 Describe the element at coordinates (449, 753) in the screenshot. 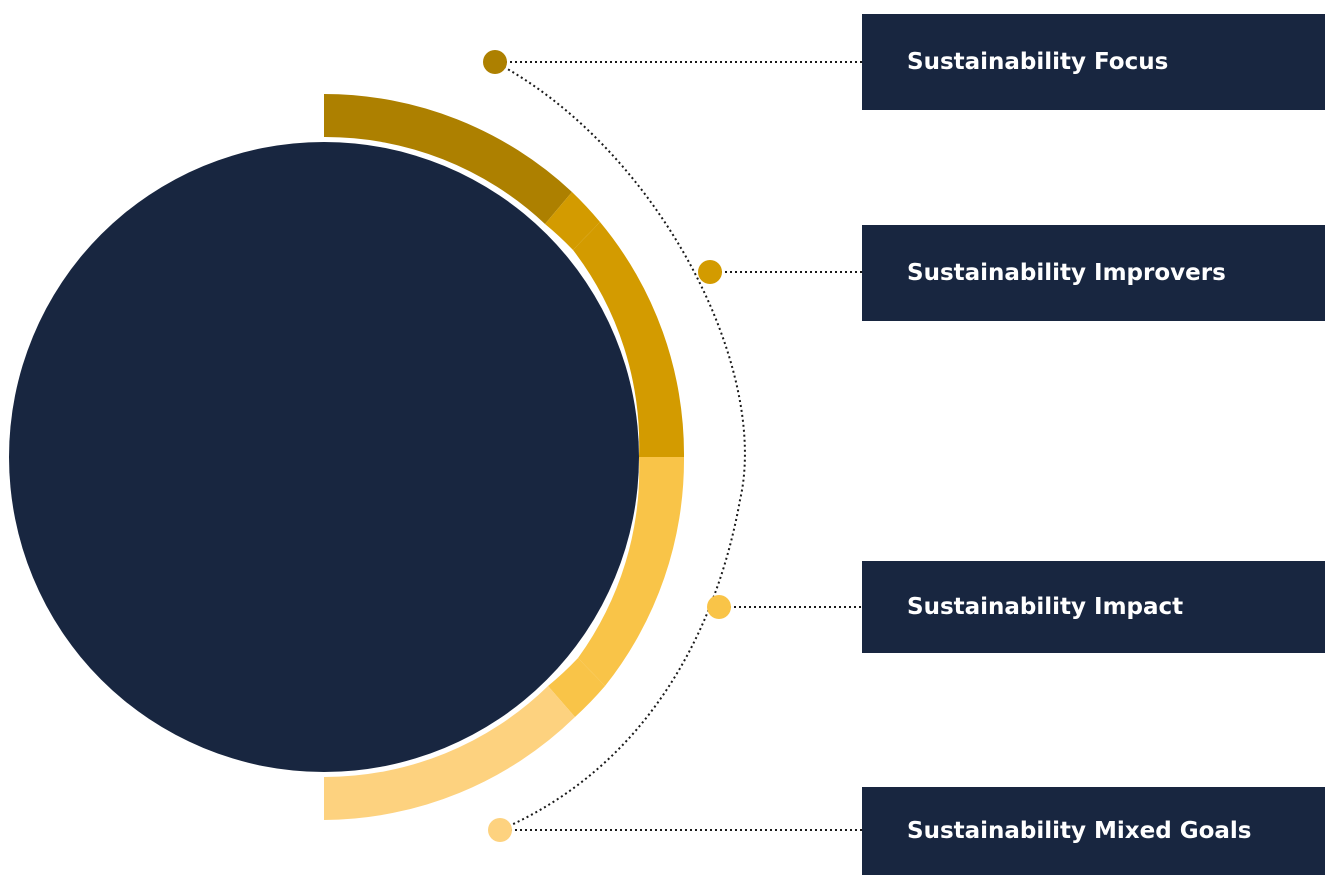

I see `ring-segment-mixed-goals` at that location.